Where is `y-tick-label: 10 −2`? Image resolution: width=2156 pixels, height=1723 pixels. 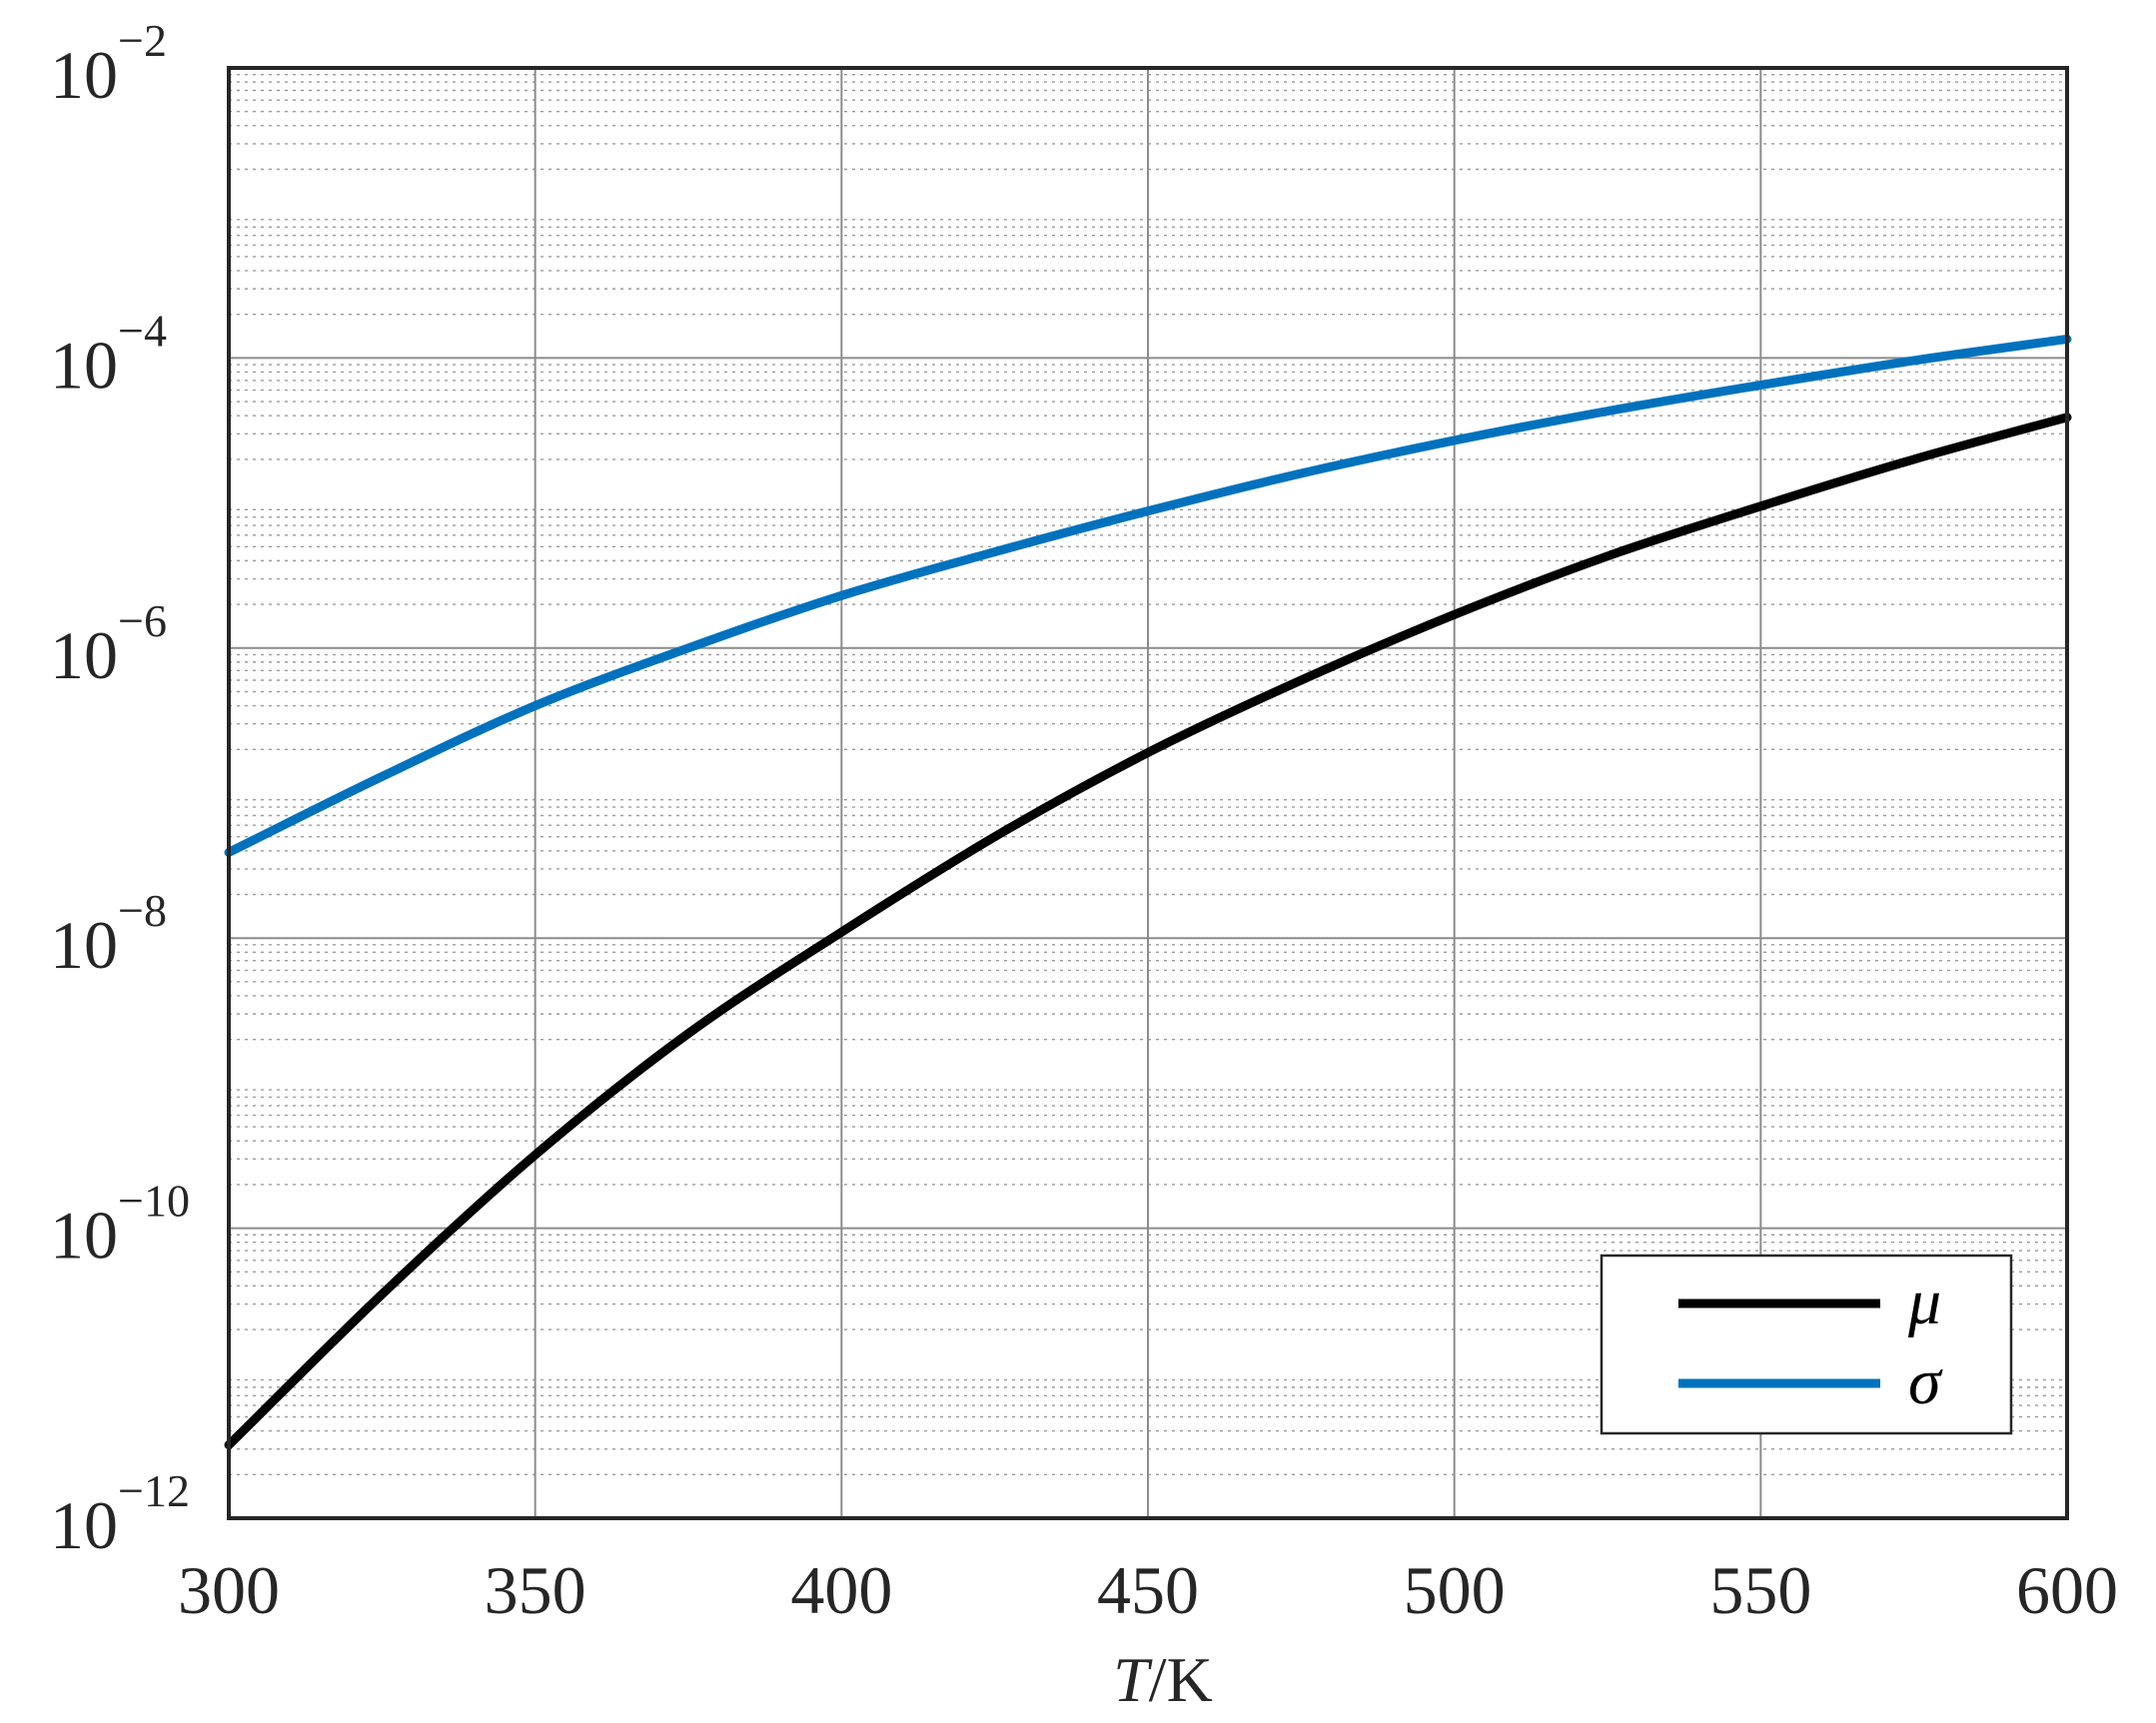 y-tick-label: 10 −2 is located at coordinates (108, 64).